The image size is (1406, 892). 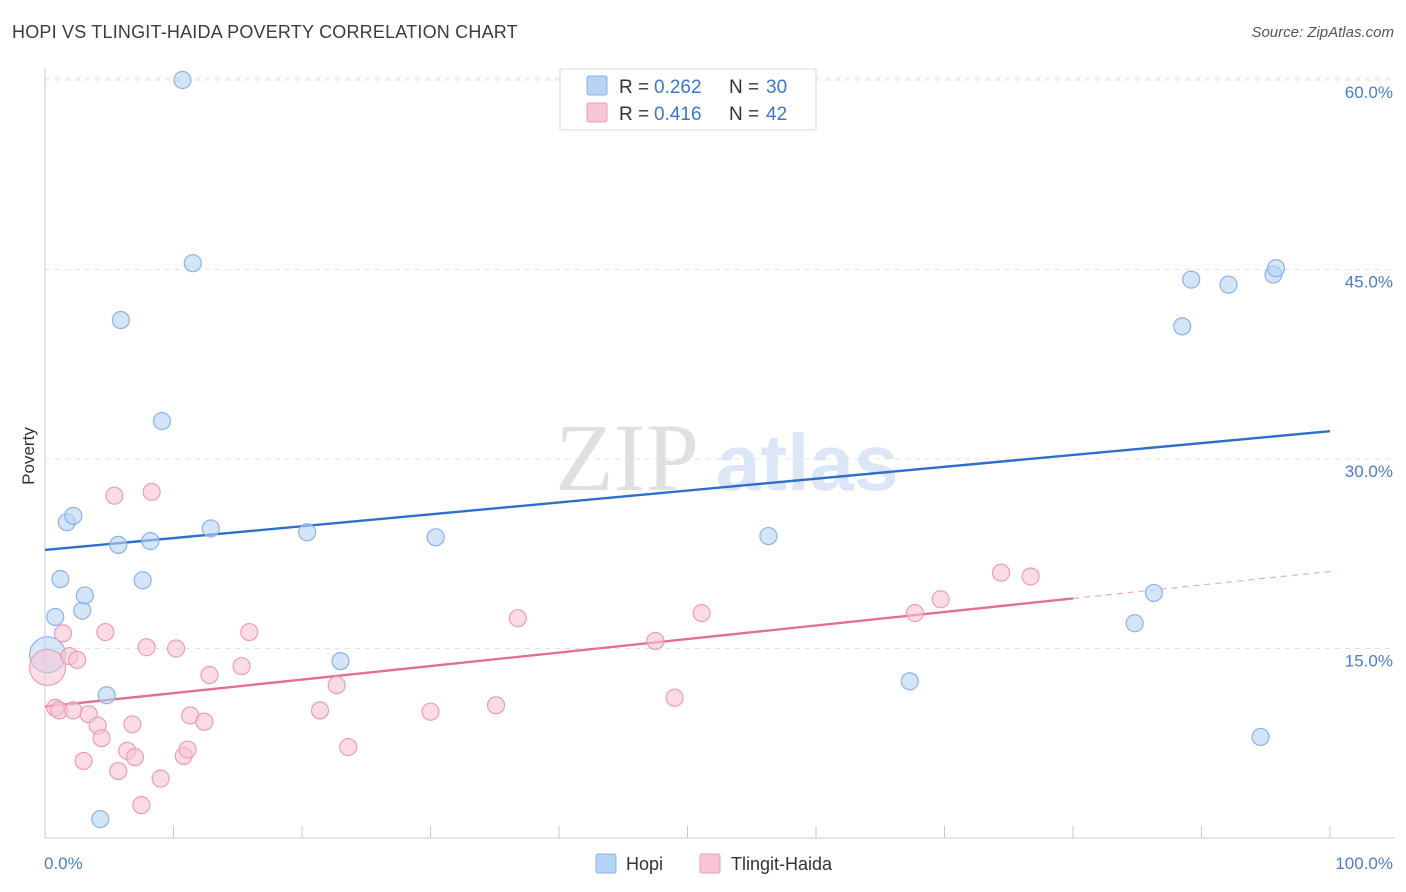 What do you see at coordinates (744, 114) in the screenshot?
I see `tlingit-n-label: N =` at bounding box center [744, 114].